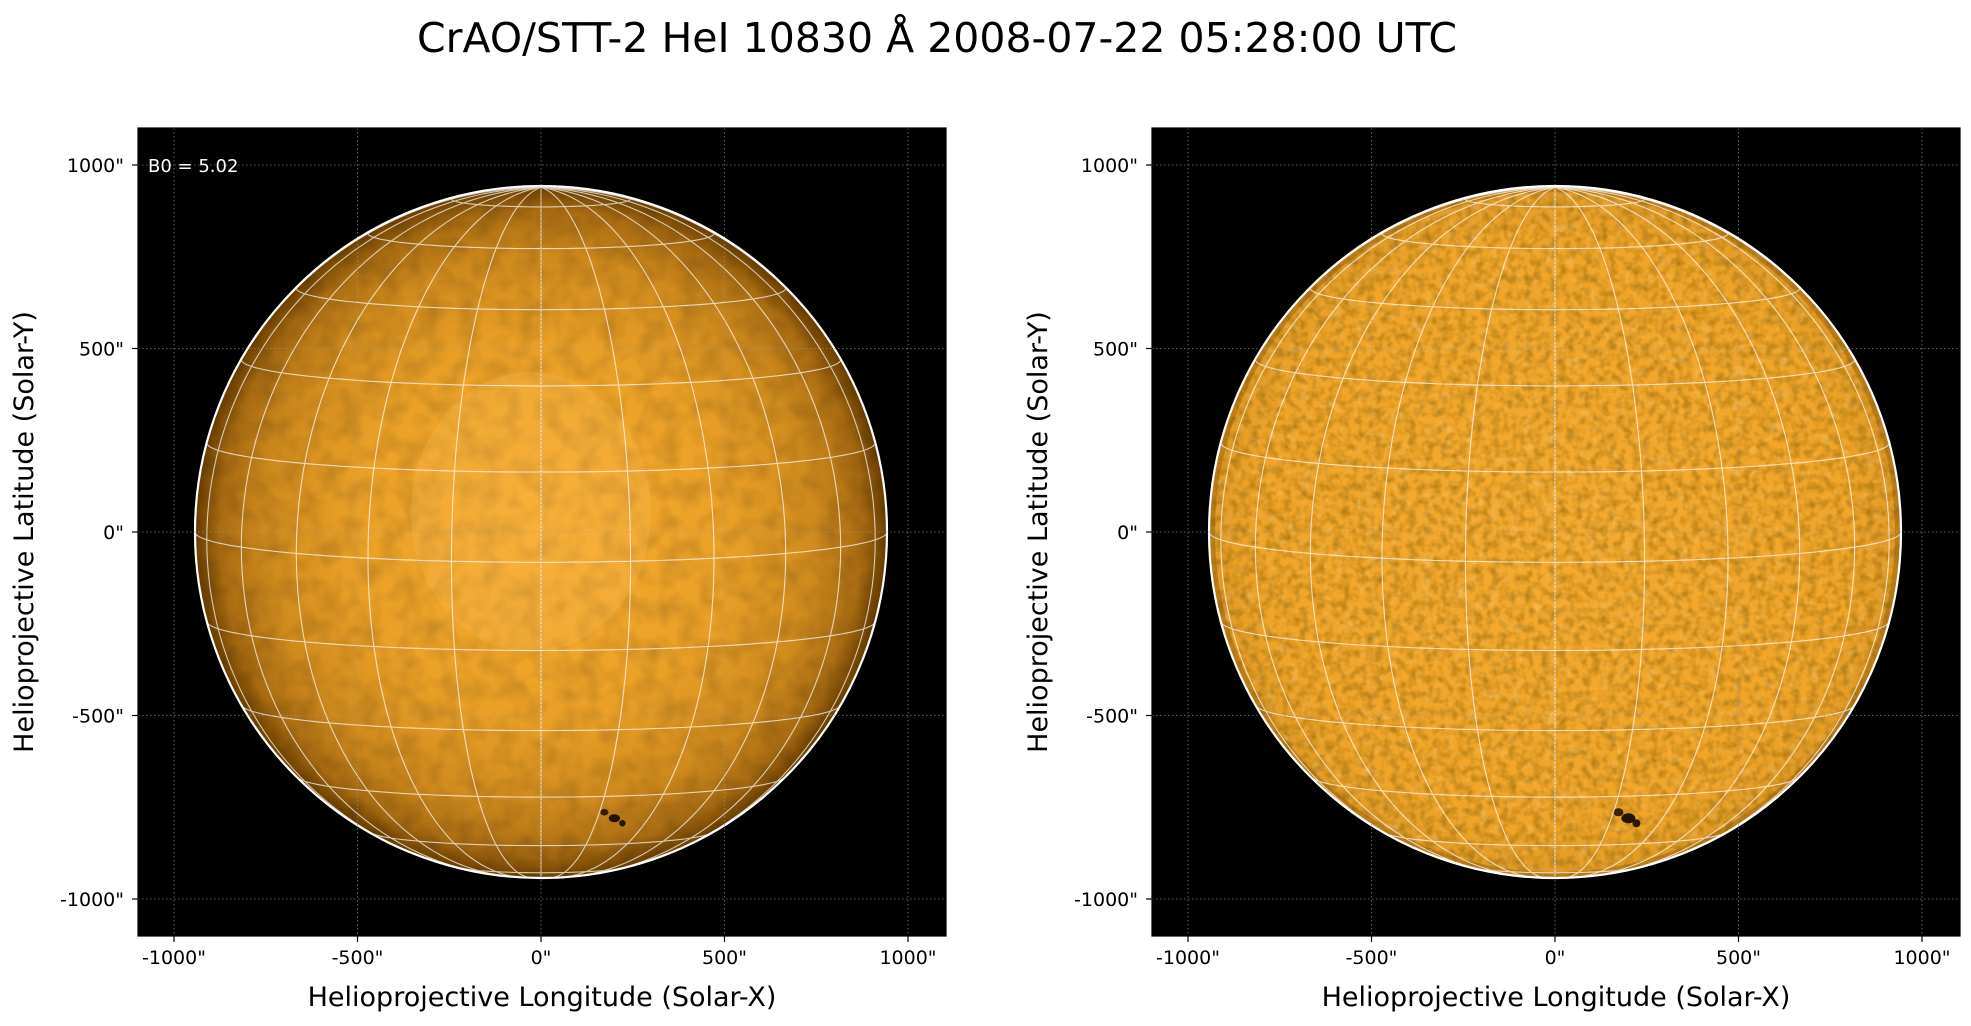 The width and height of the screenshot is (1971, 1026). I want to click on disk-bright-region, so click(531, 512).